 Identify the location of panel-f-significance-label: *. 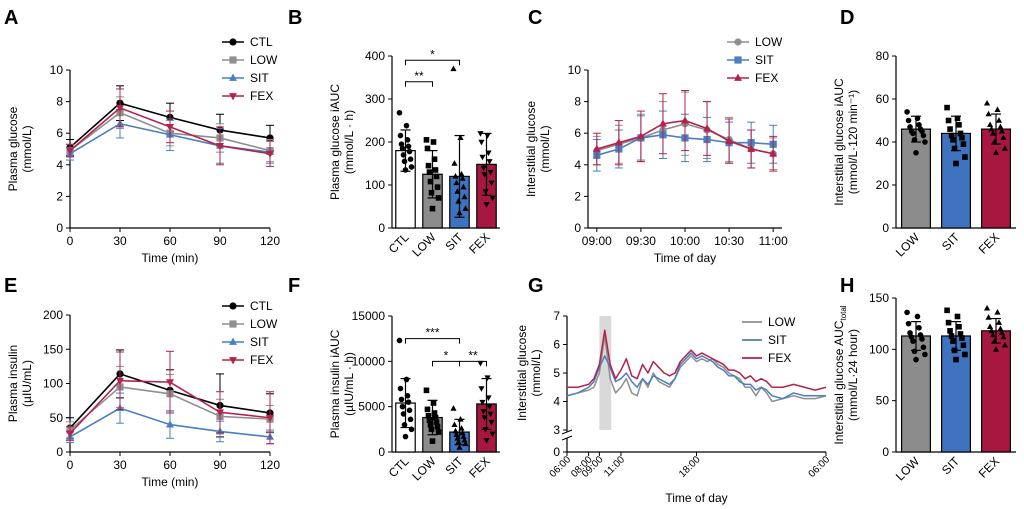
(446, 355).